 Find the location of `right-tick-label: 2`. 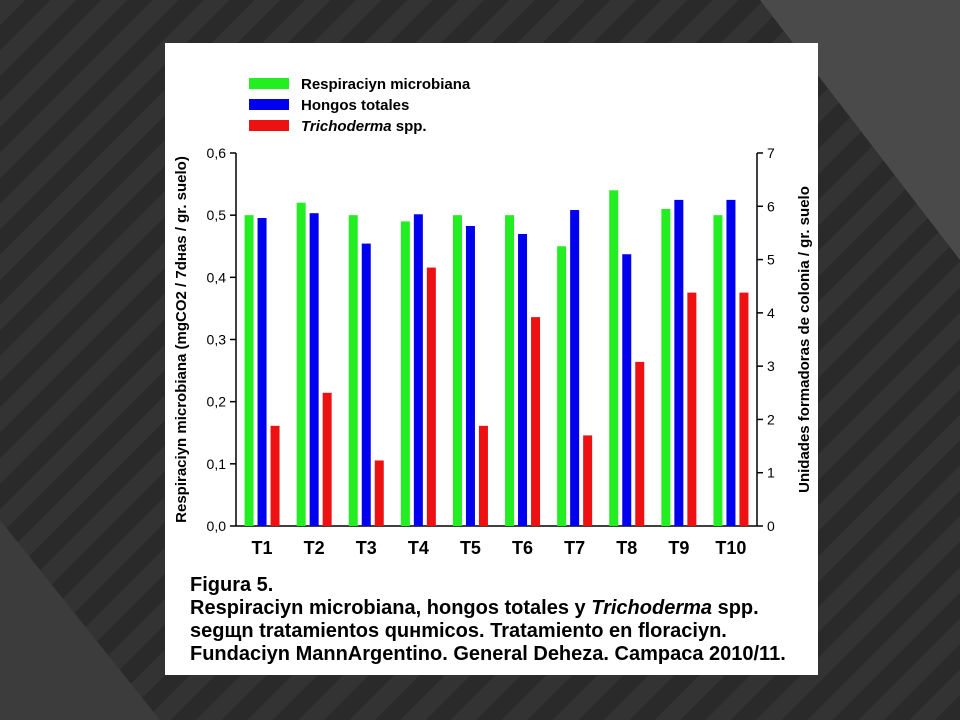

right-tick-label: 2 is located at coordinates (771, 419).